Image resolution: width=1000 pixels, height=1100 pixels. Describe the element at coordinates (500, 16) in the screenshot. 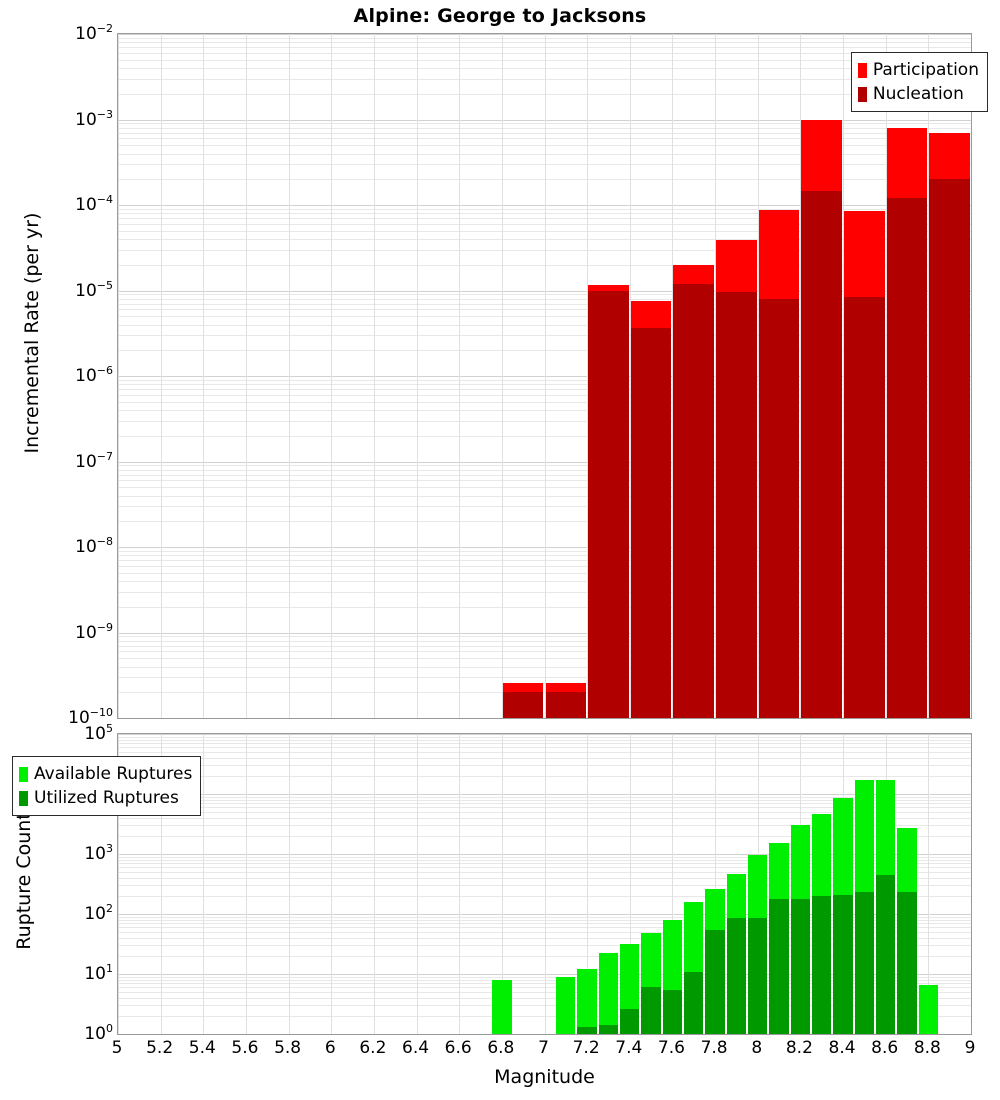

I see `page-title: Alpine: George to Jacksons` at that location.